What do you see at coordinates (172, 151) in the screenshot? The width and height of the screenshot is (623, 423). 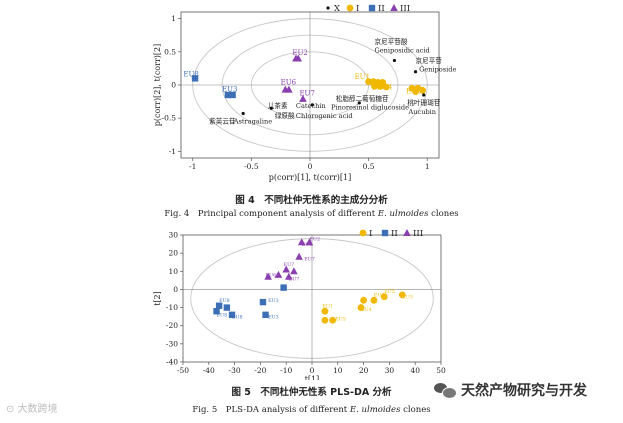 I see `y-tick-label: -1` at bounding box center [172, 151].